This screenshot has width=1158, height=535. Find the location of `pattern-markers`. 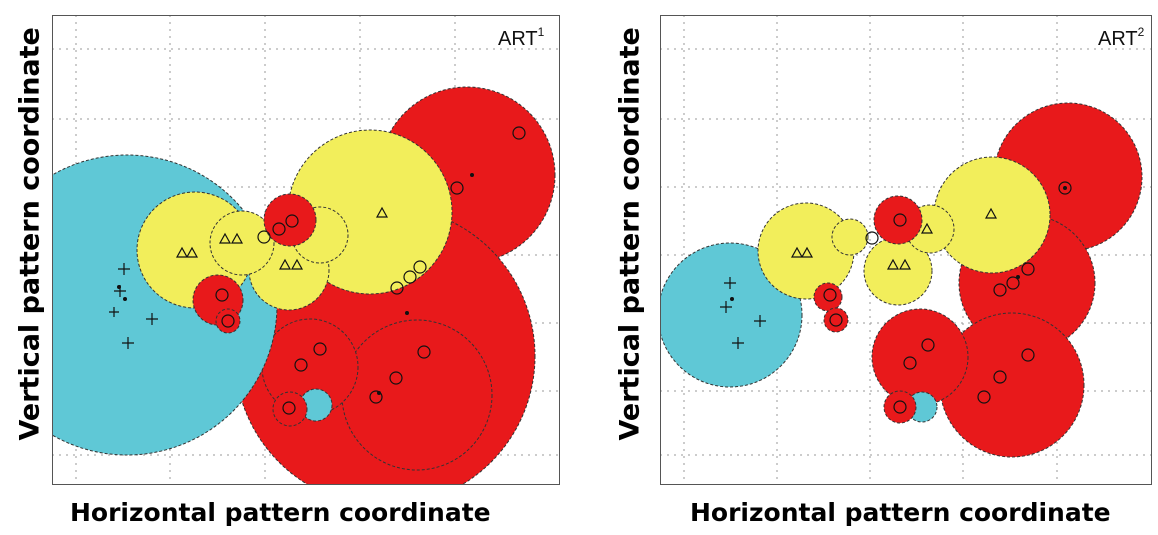

pattern-markers is located at coordinates (896, 297).